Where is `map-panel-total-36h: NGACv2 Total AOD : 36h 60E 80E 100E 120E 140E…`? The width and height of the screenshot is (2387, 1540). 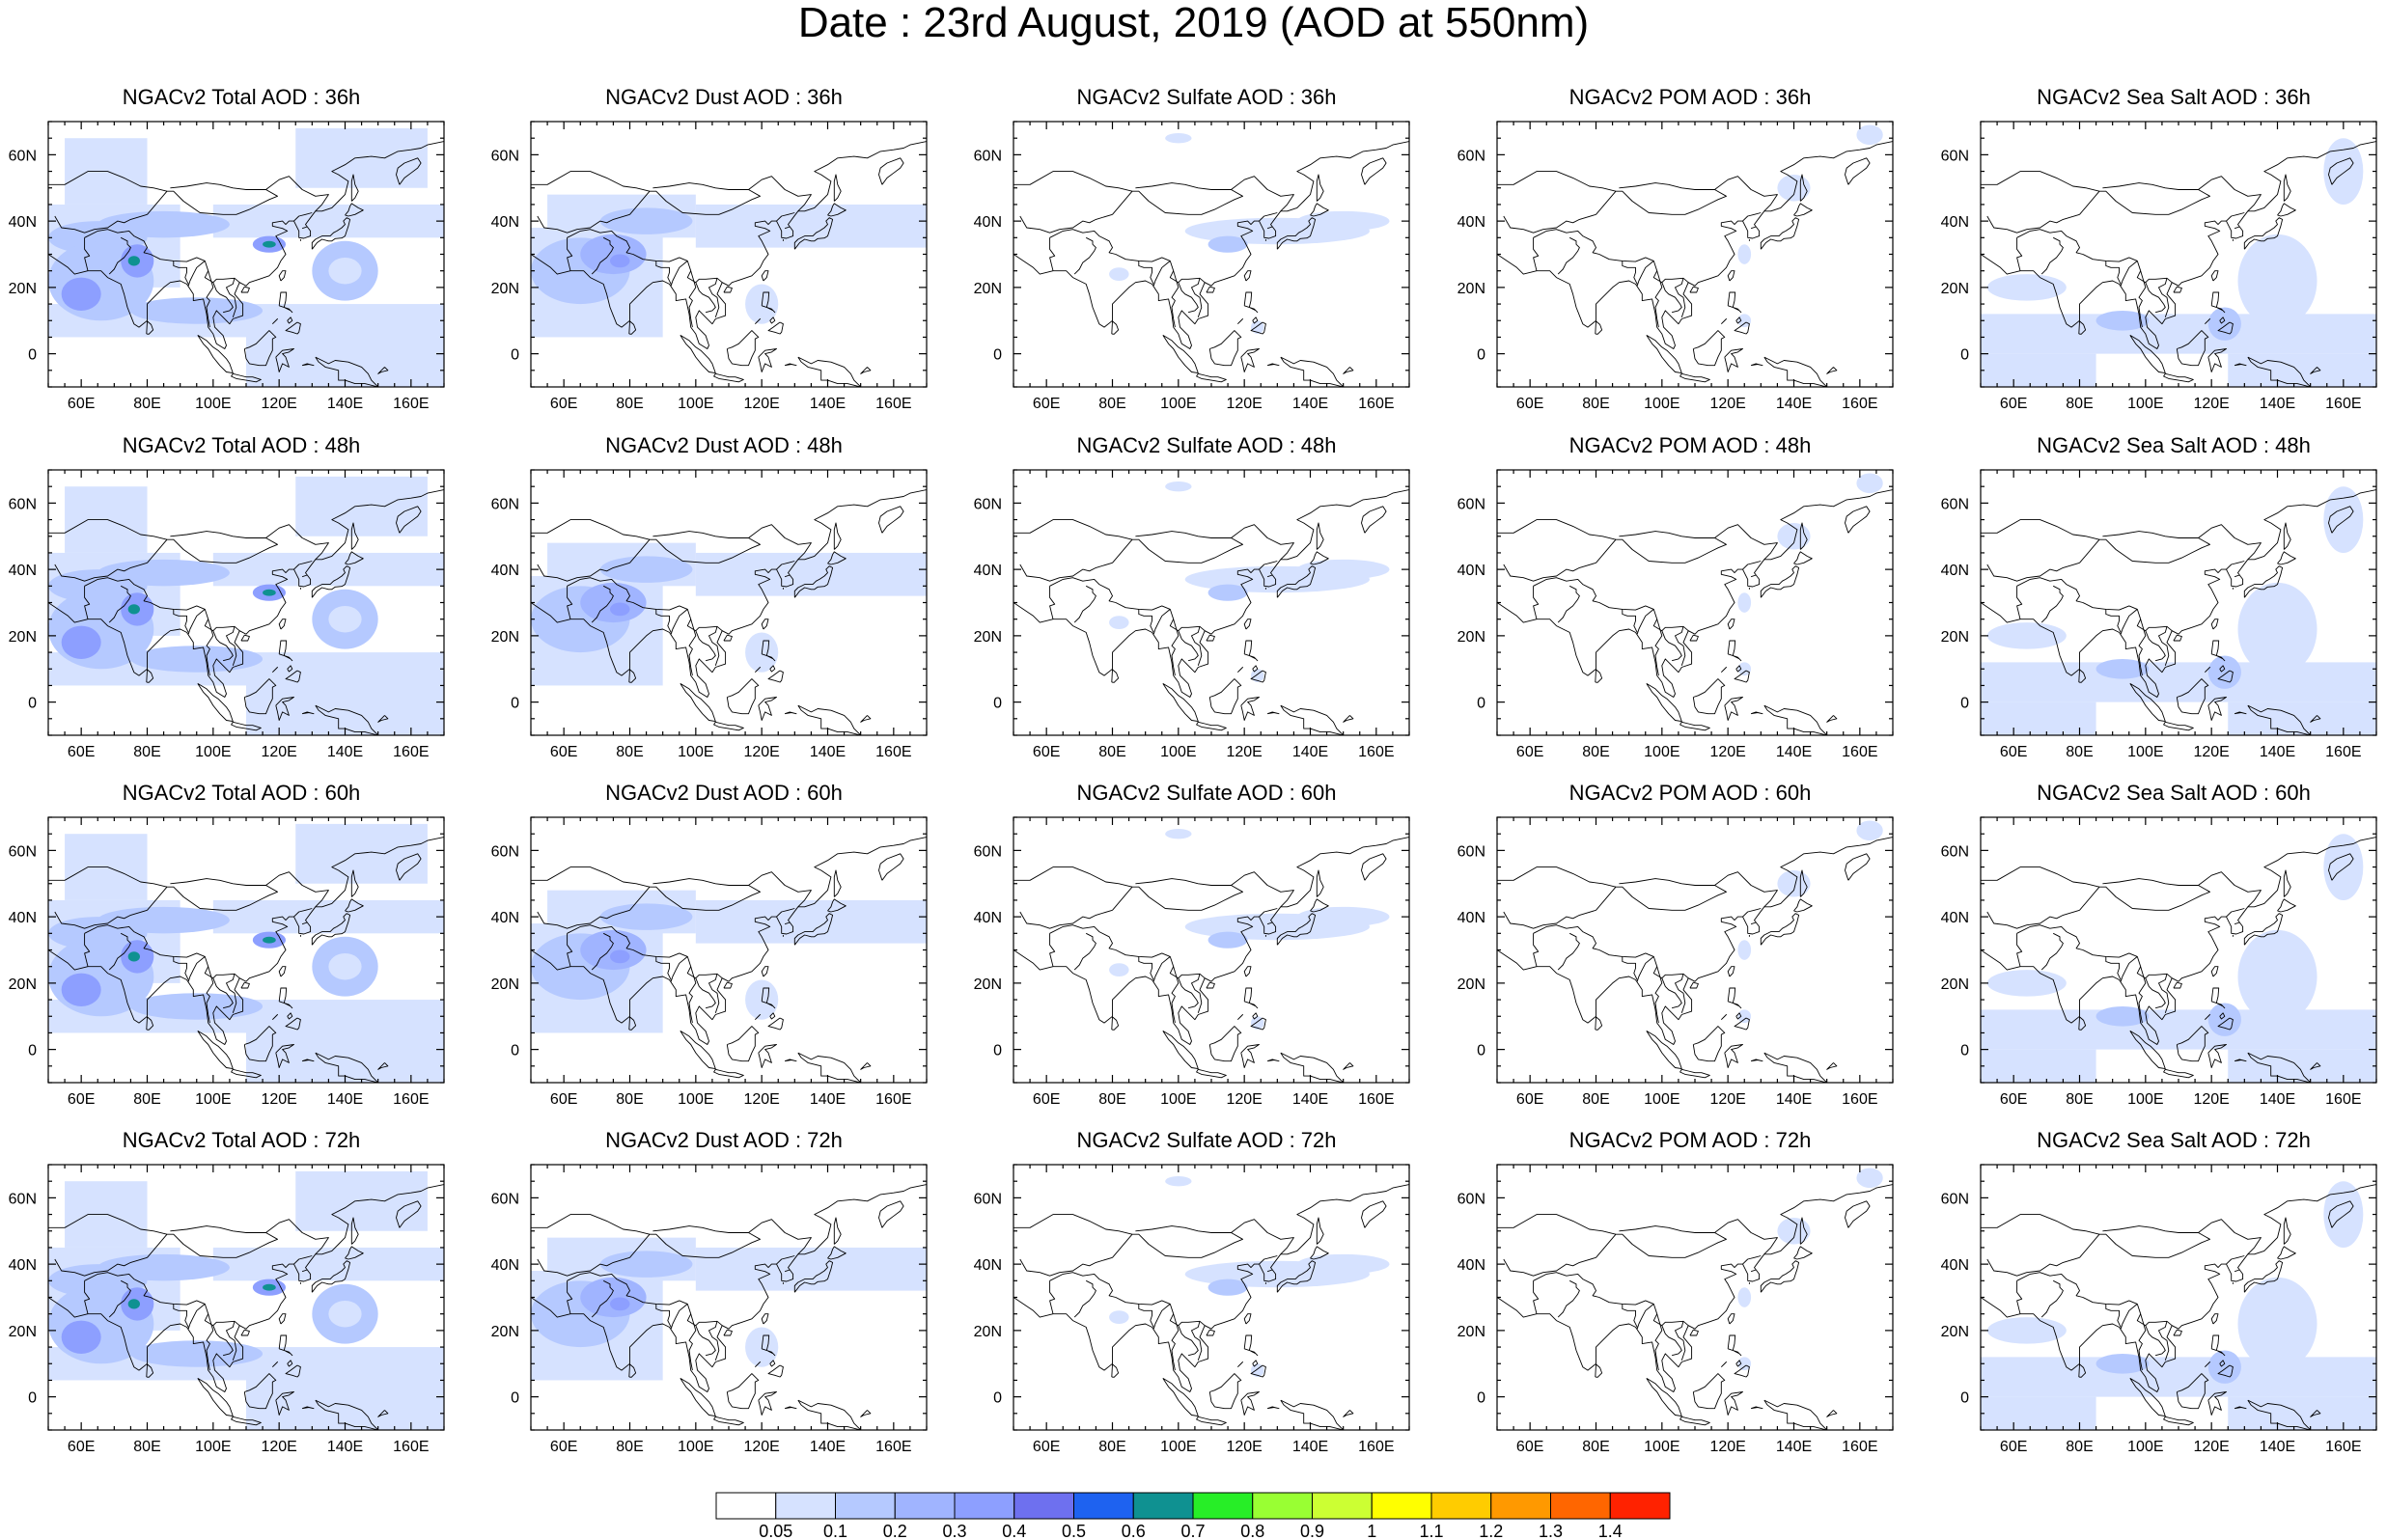
map-panel-total-36h: NGACv2 Total AOD : 36h 60E 80E 100E 120E 140E… is located at coordinates (241, 254).